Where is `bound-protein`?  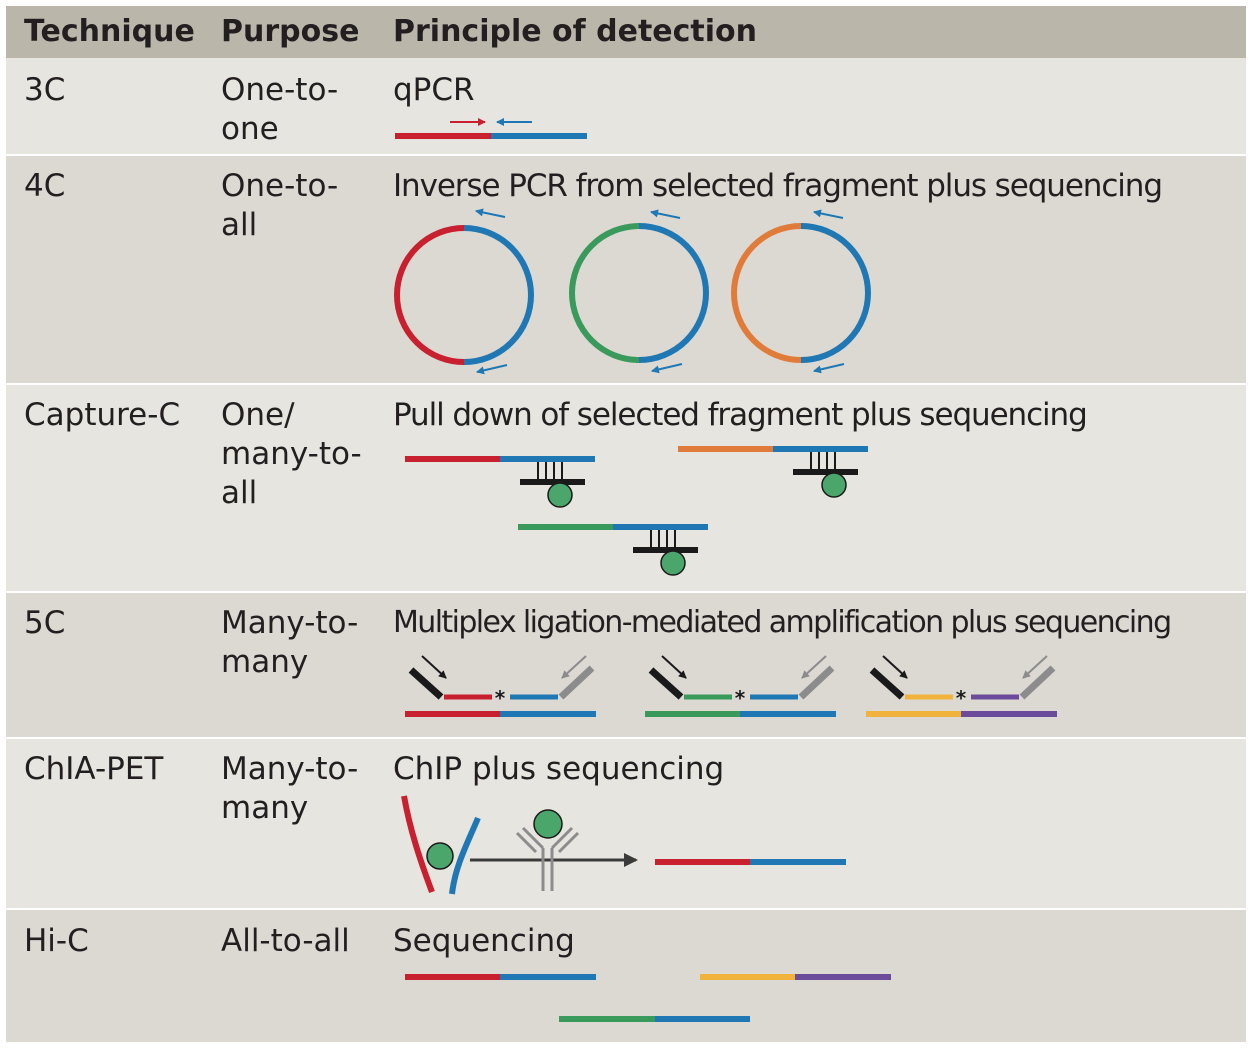 bound-protein is located at coordinates (440, 856).